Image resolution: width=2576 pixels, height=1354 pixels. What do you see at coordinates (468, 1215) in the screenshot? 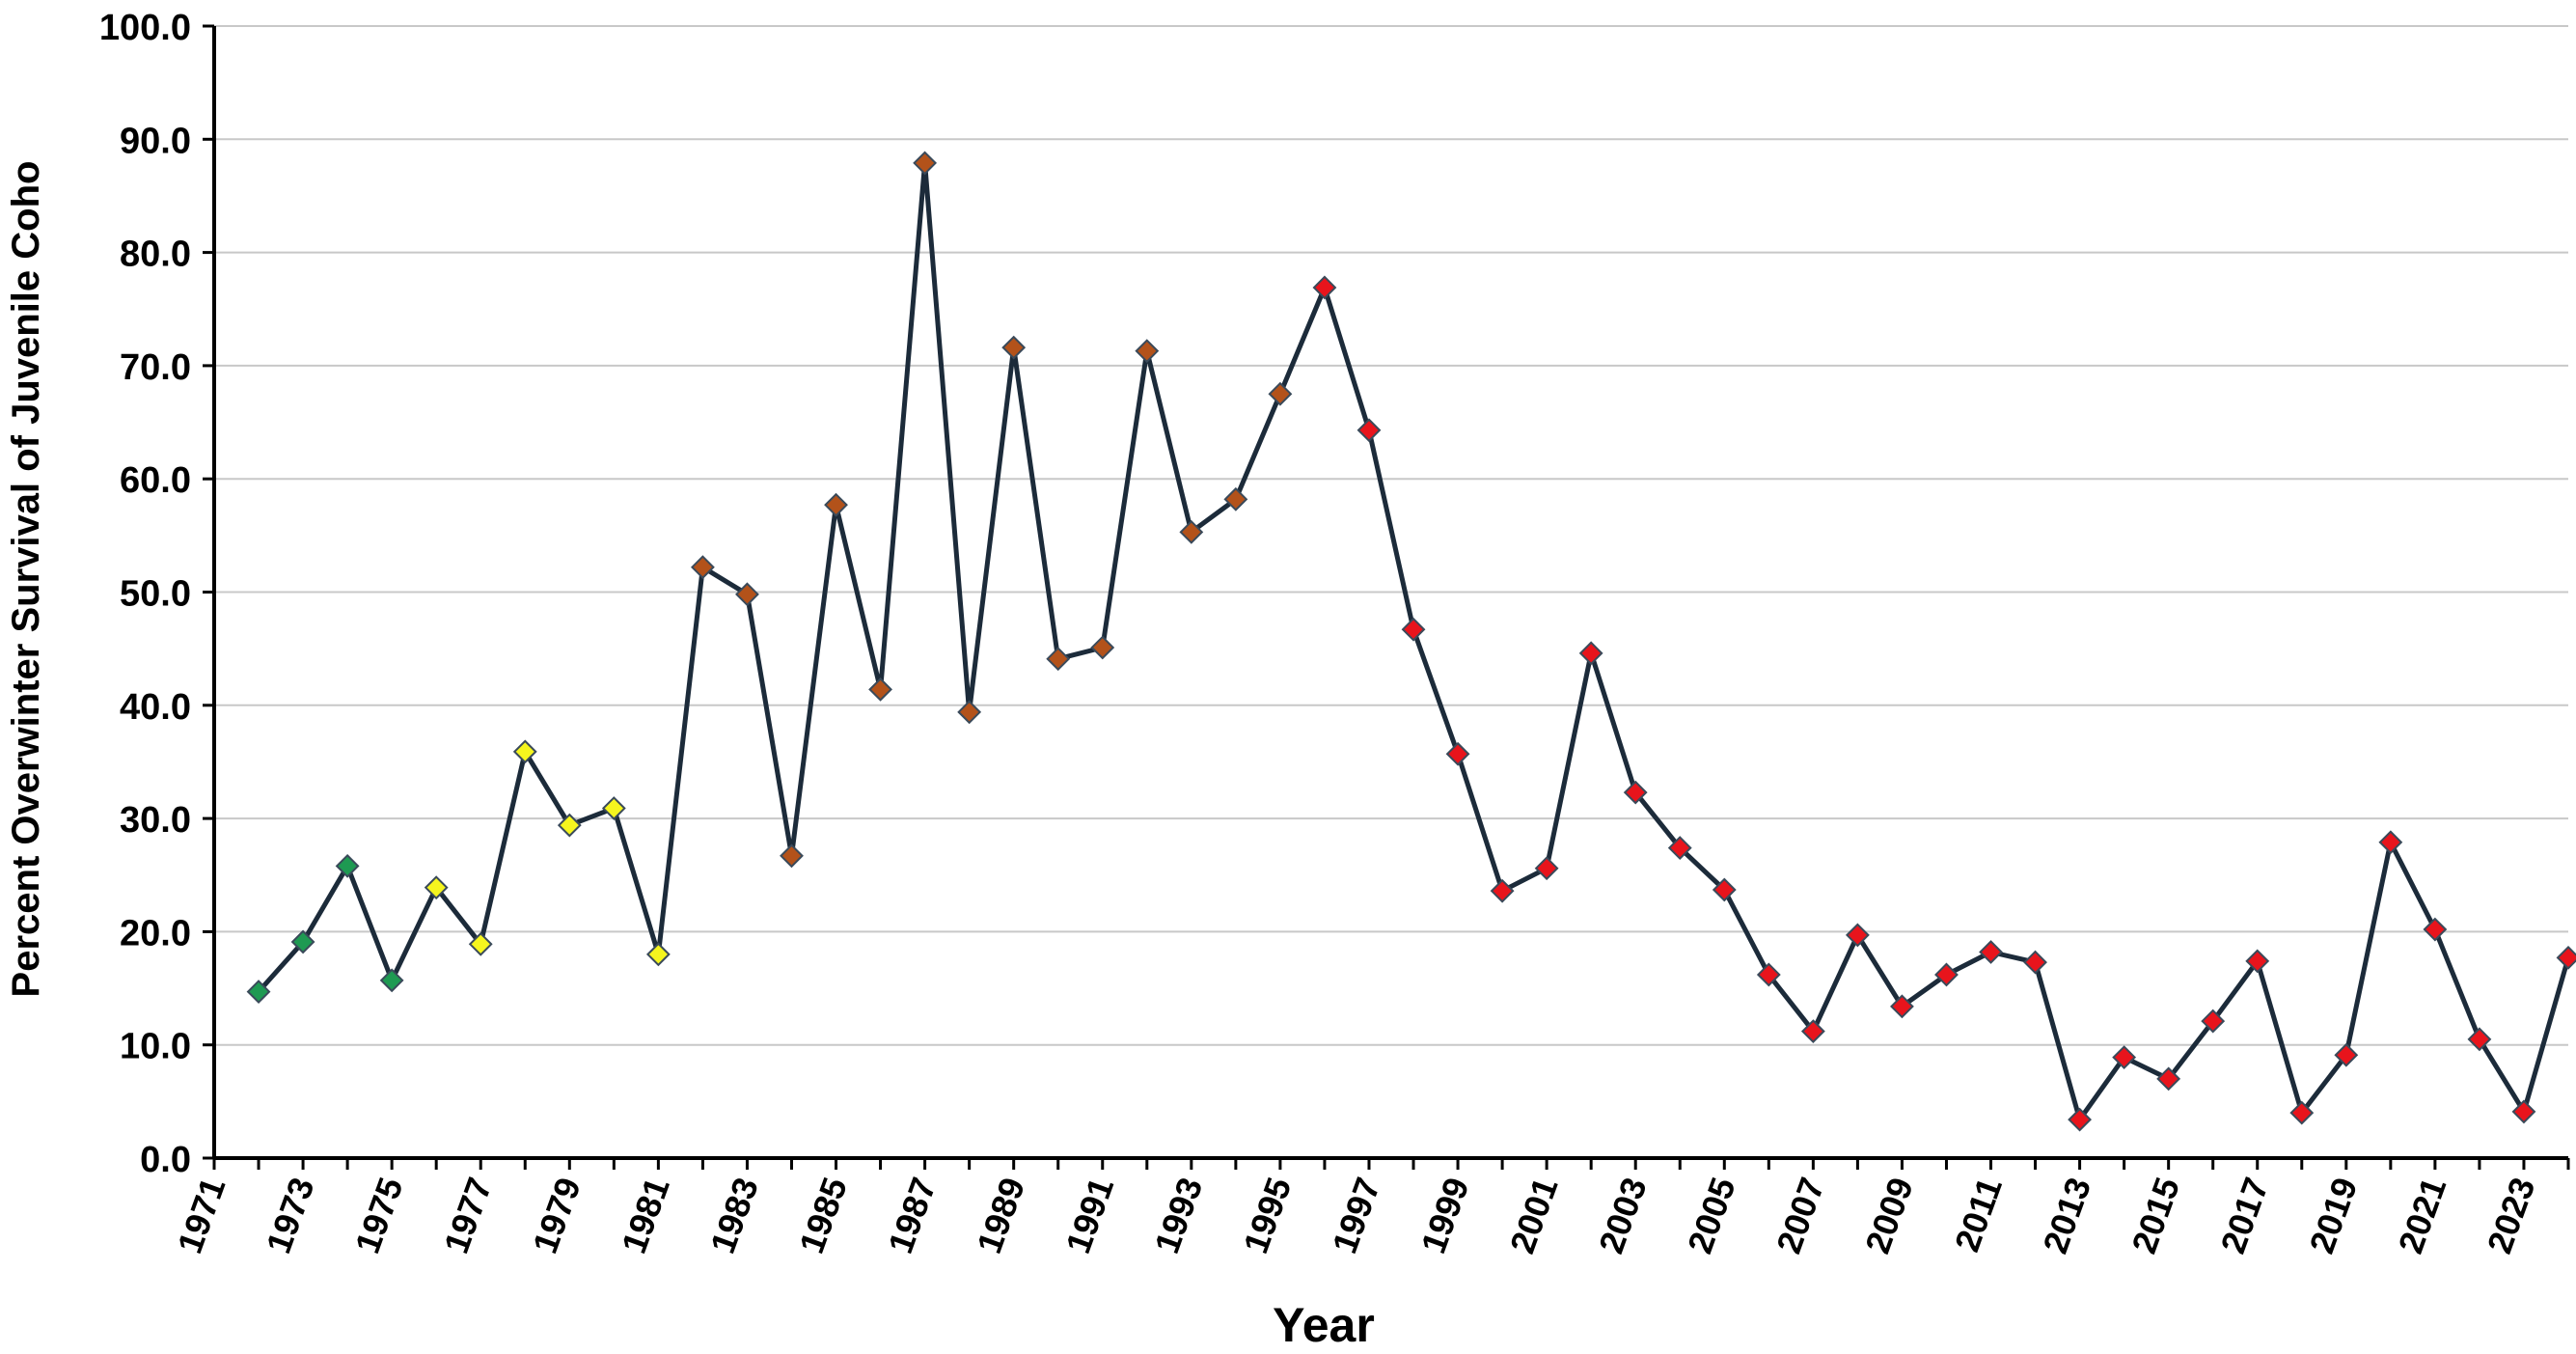
I see `x-tick-label: 1977` at bounding box center [468, 1215].